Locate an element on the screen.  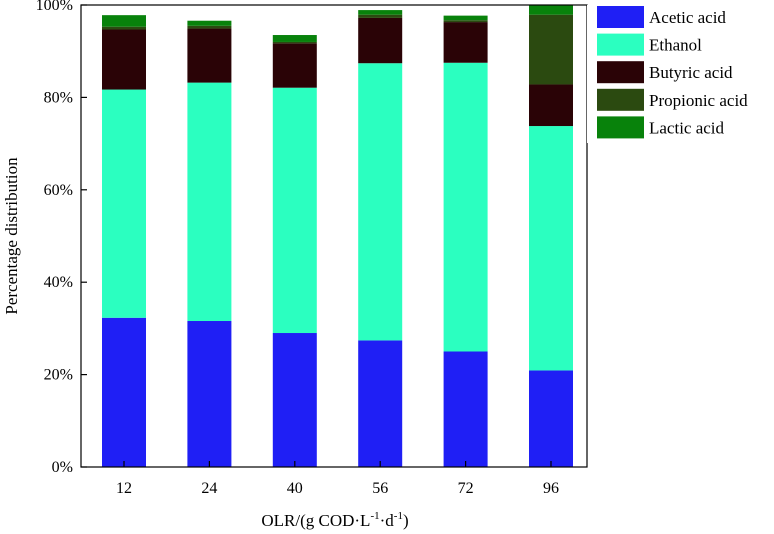
legend-swatch-acetic-acid is located at coordinates (620, 17).